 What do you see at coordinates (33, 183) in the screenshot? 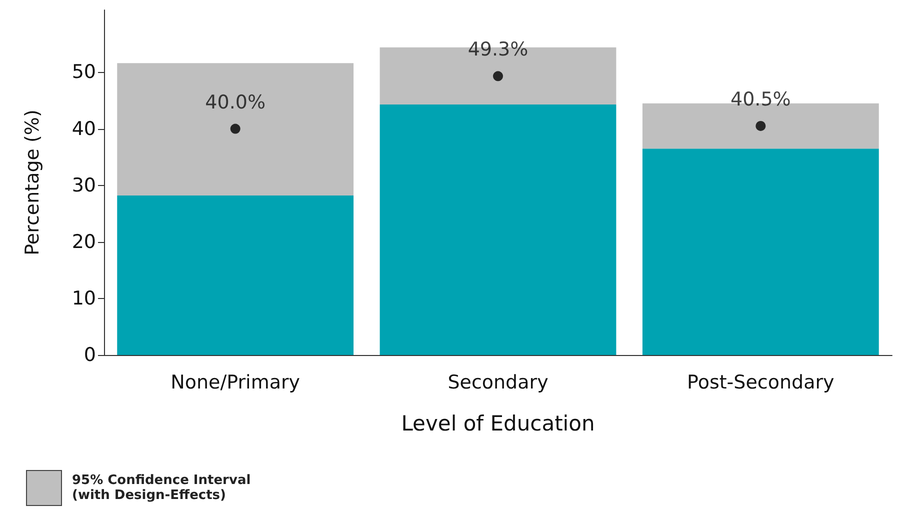
I see `y-axis-title: Percentage (%)` at bounding box center [33, 183].